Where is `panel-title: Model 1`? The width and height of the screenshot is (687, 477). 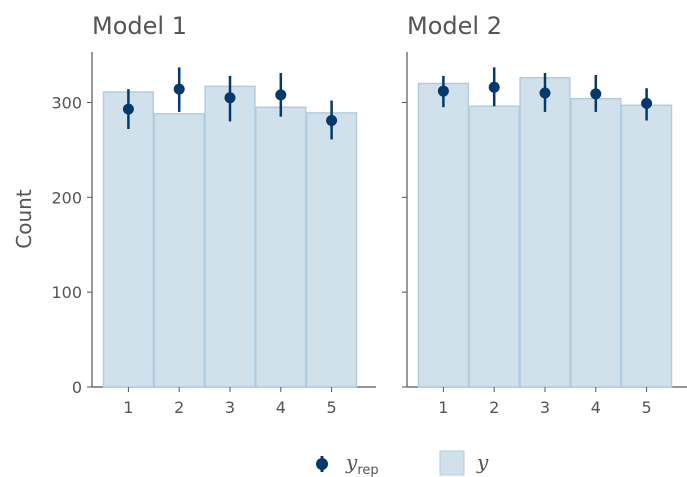
panel-title: Model 1 is located at coordinates (139, 26).